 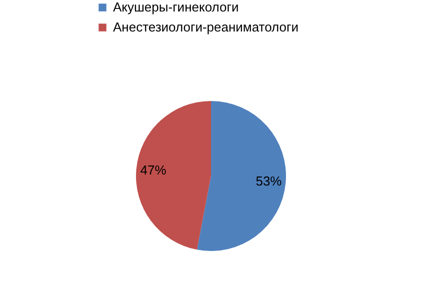 I want to click on legend-label: Анестезиологи-реаниматологи, so click(x=206, y=27).